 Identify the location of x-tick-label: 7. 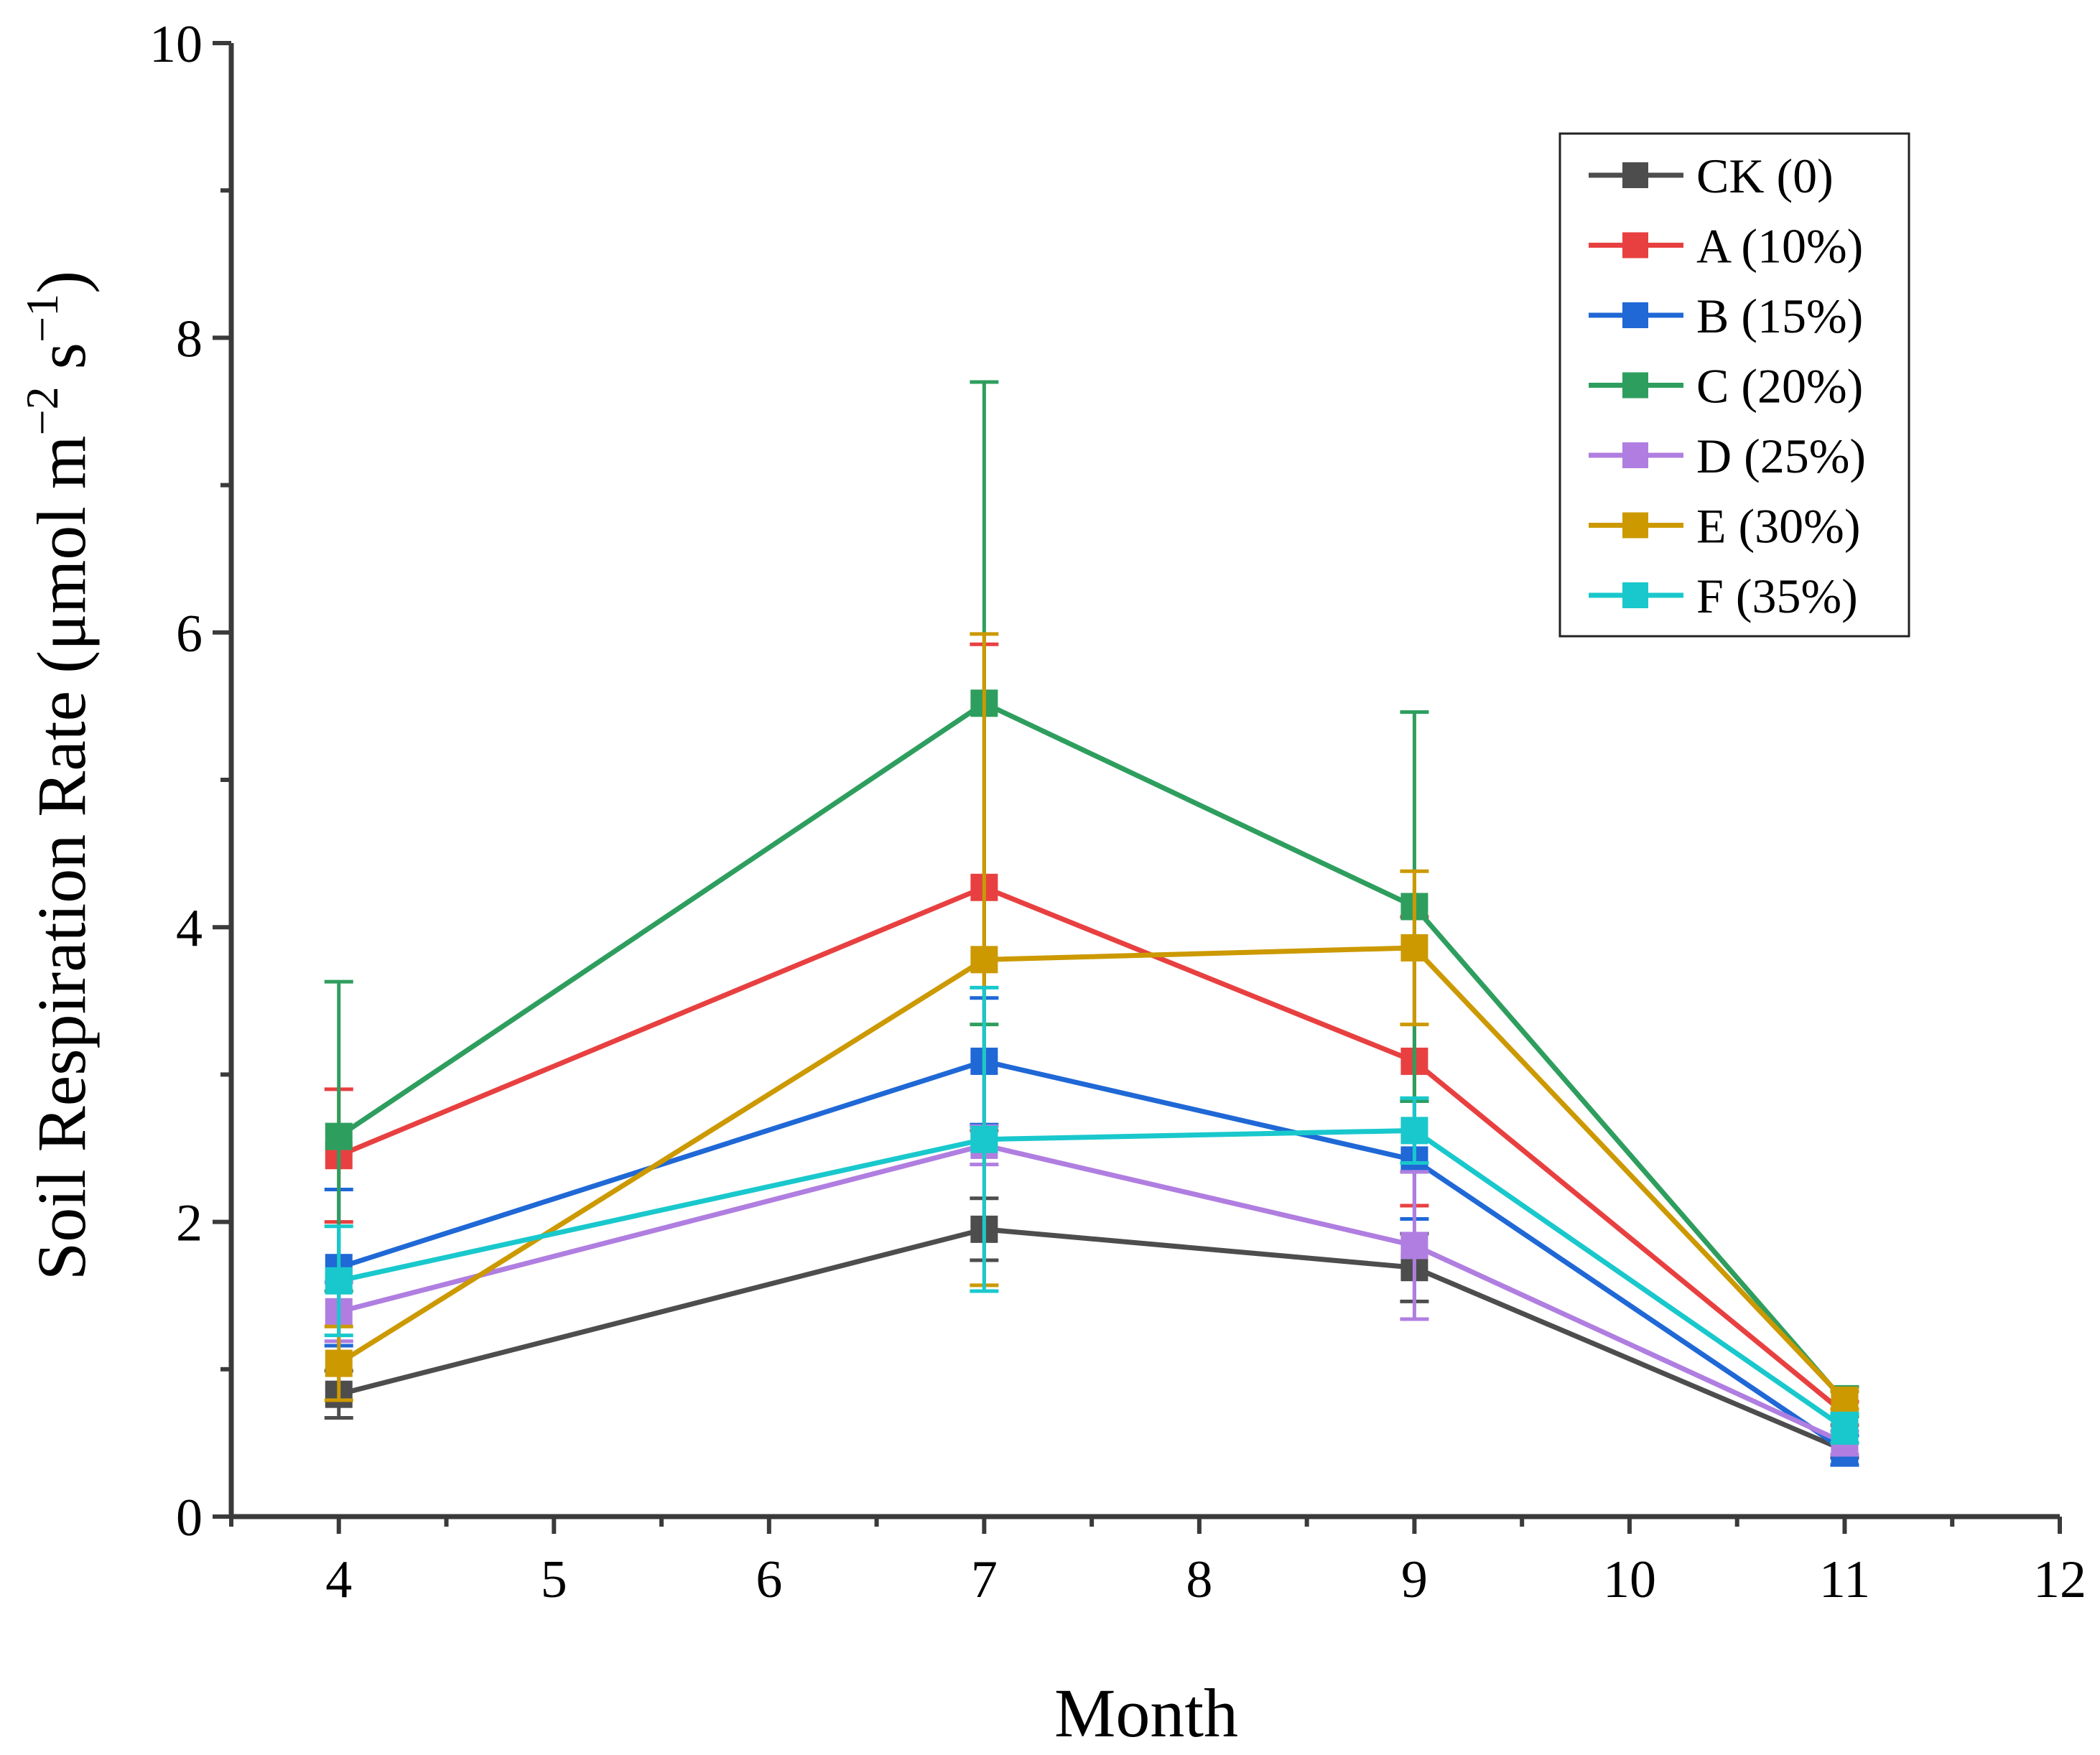
(984, 1579).